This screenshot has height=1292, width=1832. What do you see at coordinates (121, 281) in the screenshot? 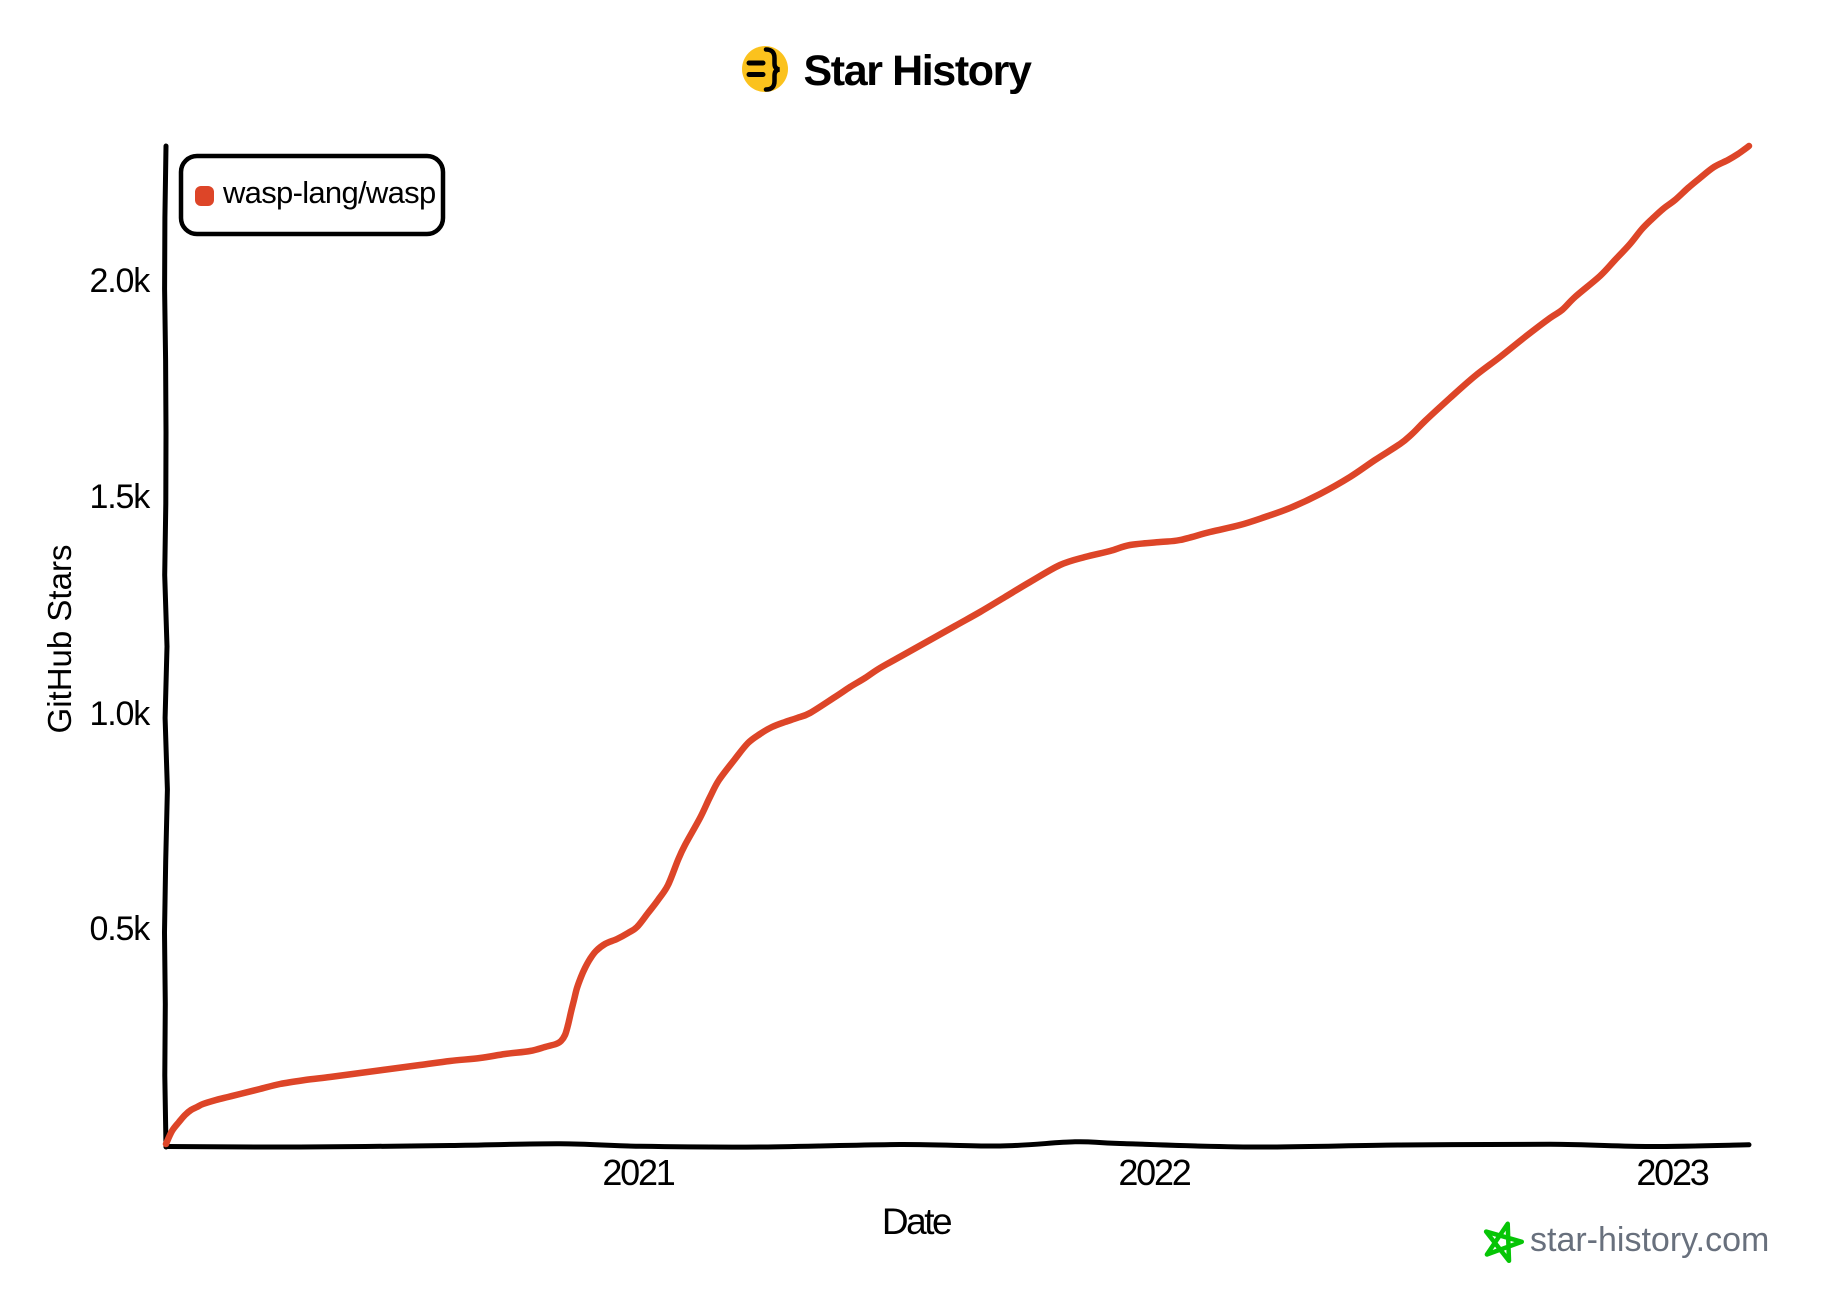
I see `svg-text: 2.0k` at bounding box center [121, 281].